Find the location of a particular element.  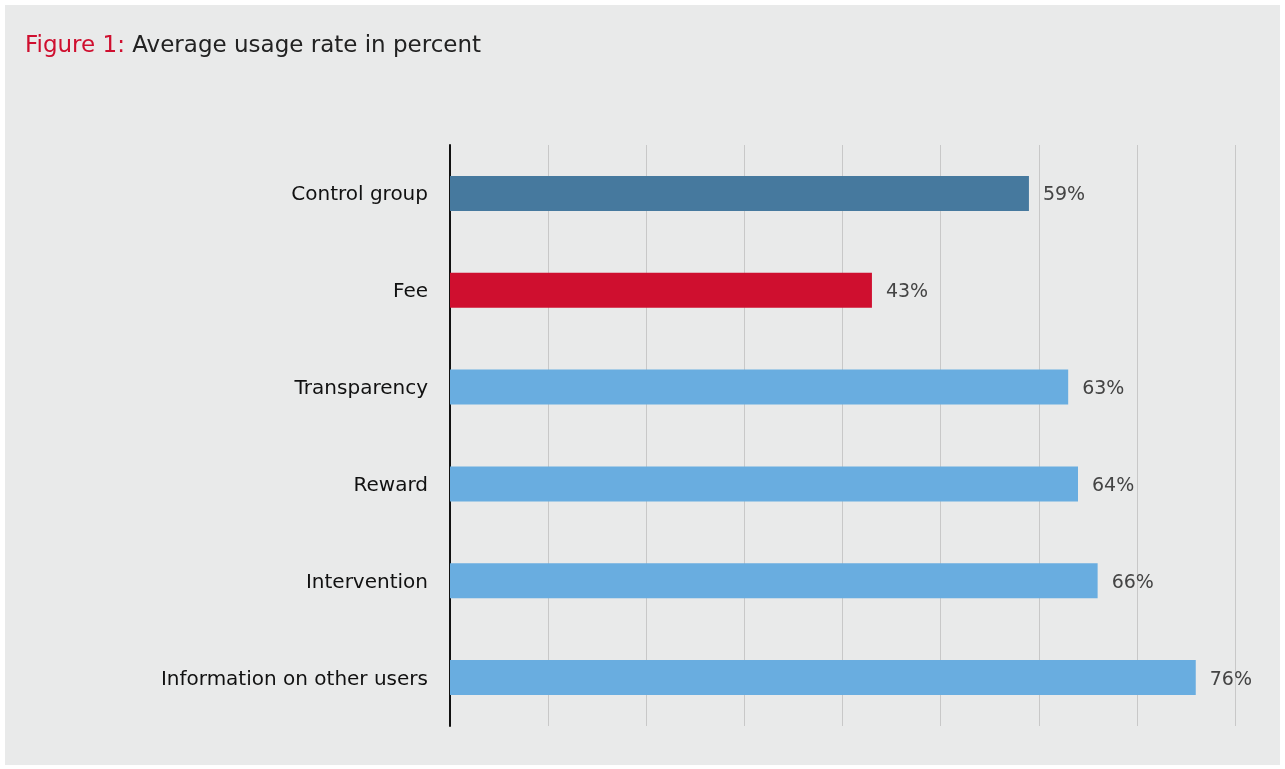

data-label: 59% is located at coordinates (1064, 193).